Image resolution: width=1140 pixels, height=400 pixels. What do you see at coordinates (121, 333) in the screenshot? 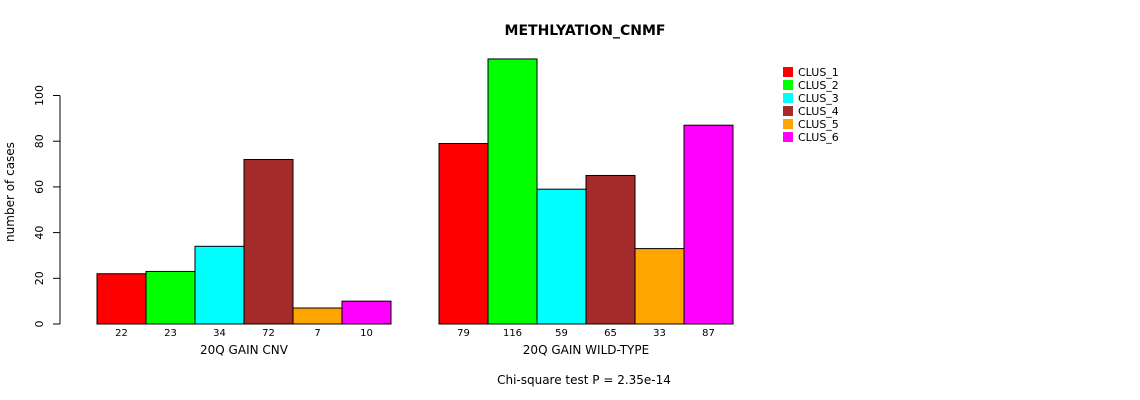
I see `count-label: 22` at bounding box center [121, 333].